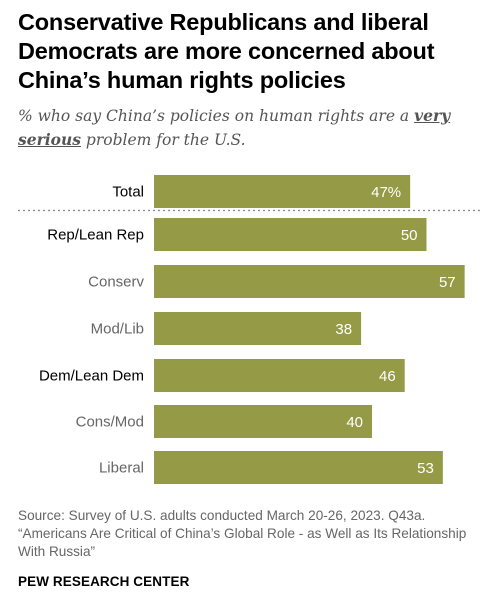 This screenshot has height=598, width=501. What do you see at coordinates (258, 328) in the screenshot?
I see `bar-mod-lib` at bounding box center [258, 328].